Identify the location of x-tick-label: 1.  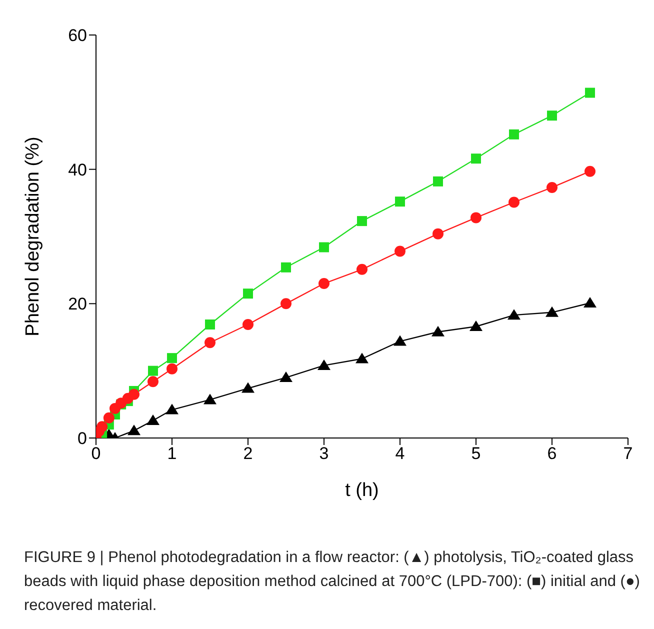
(172, 454).